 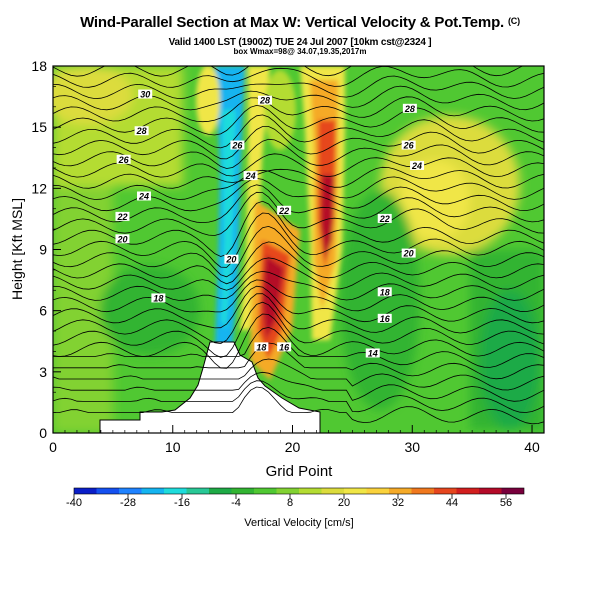 What do you see at coordinates (506, 503) in the screenshot?
I see `colorbar-tick-label: 56` at bounding box center [506, 503].